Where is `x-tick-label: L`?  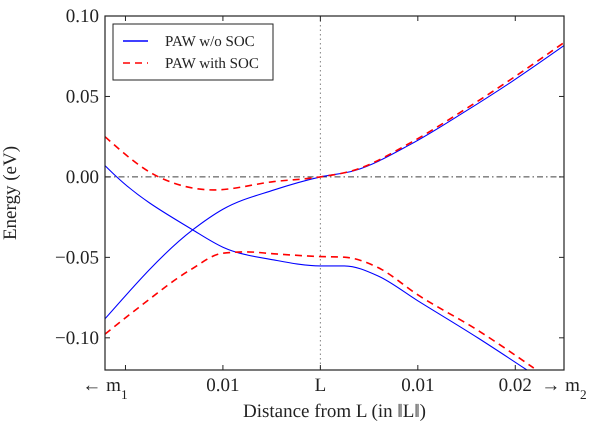 x-tick-label: L is located at coordinates (320, 385).